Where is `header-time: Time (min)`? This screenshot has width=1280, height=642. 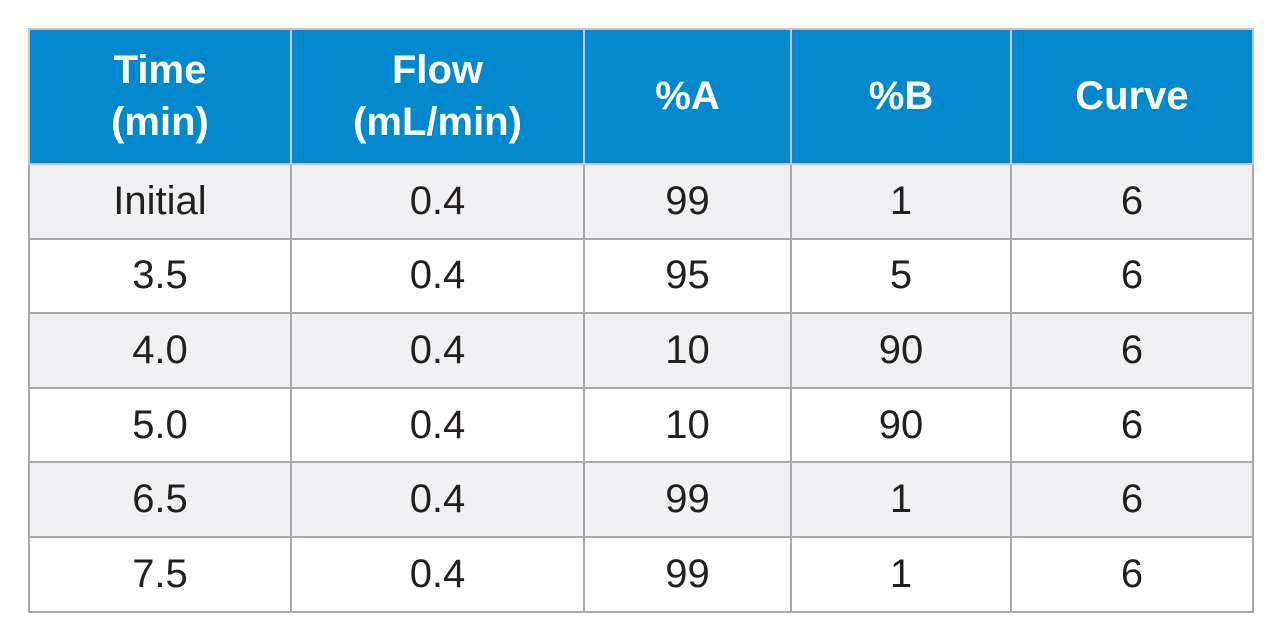 header-time: Time (min) is located at coordinates (160, 96).